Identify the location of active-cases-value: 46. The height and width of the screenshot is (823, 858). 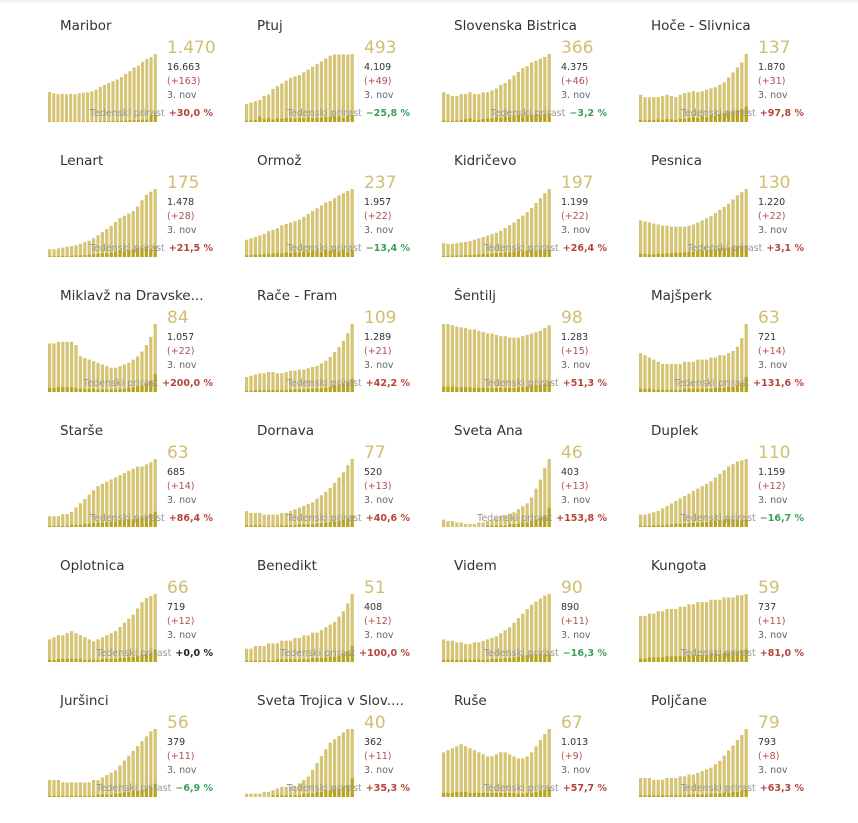
(572, 453).